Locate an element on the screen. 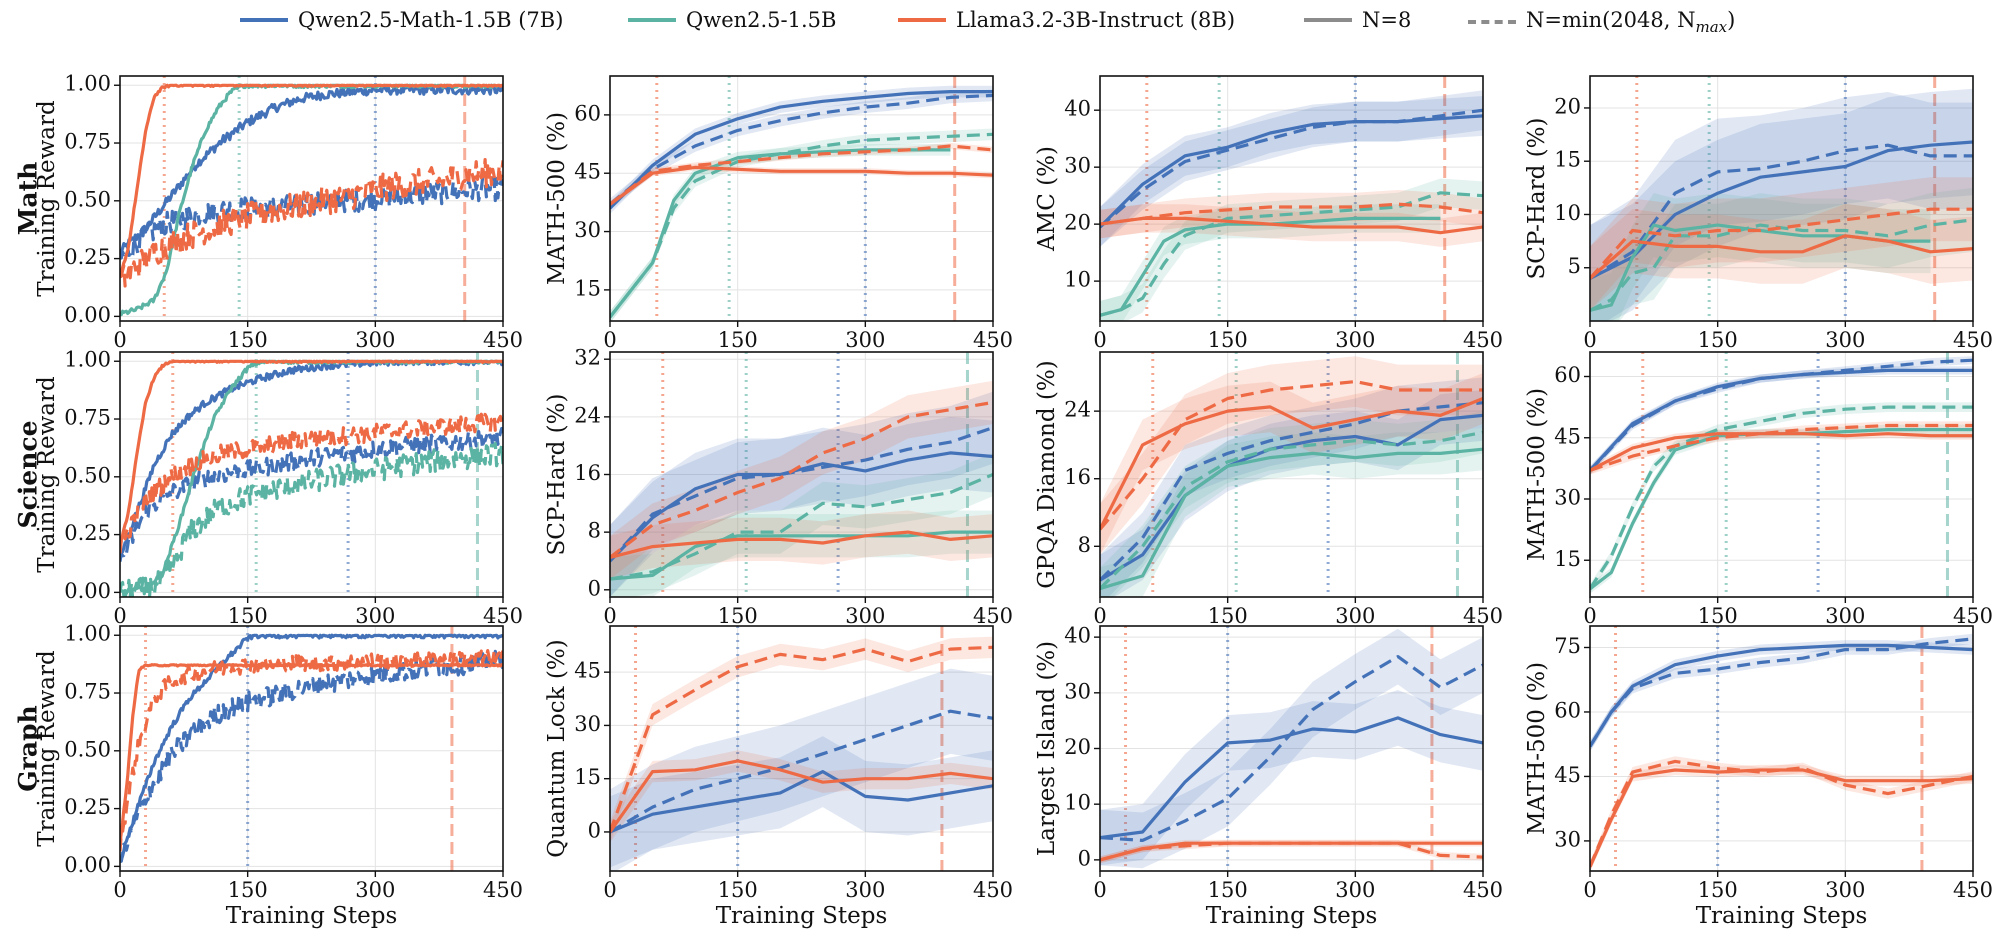 The width and height of the screenshot is (2000, 931). y-tick-label: 0.50 is located at coordinates (87, 199).